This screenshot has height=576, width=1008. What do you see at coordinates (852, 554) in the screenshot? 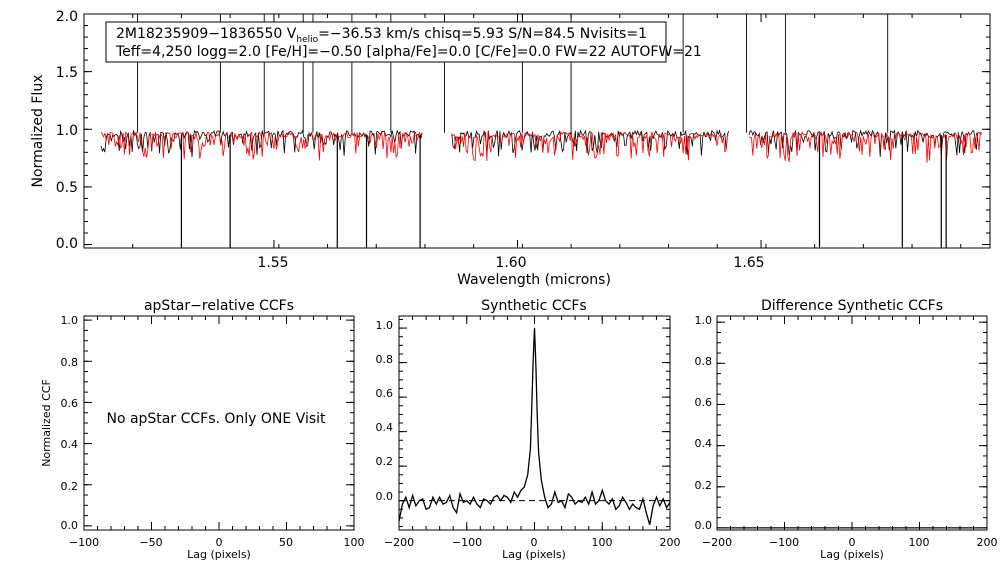
I see `difference-ccf-x-axis-label: Lag (pixels)` at bounding box center [852, 554].